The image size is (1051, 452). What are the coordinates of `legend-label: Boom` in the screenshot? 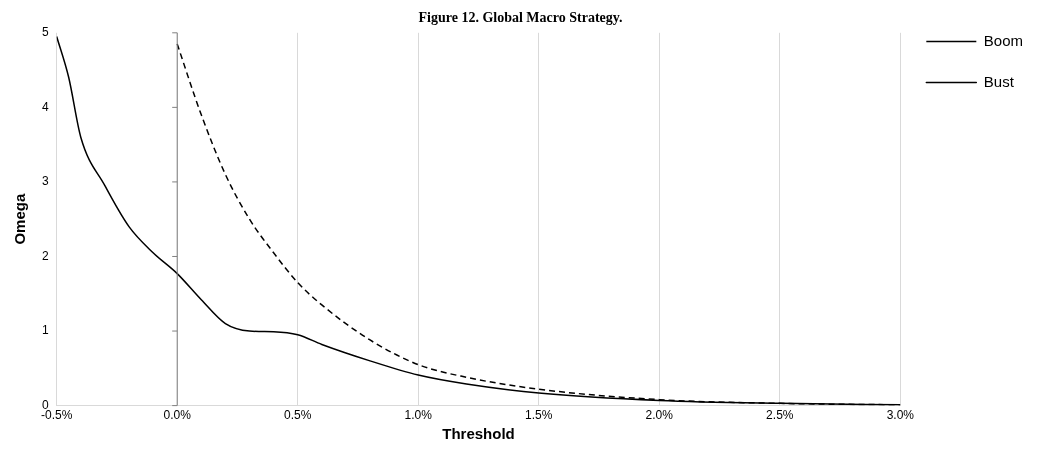 It's located at (1003, 40).